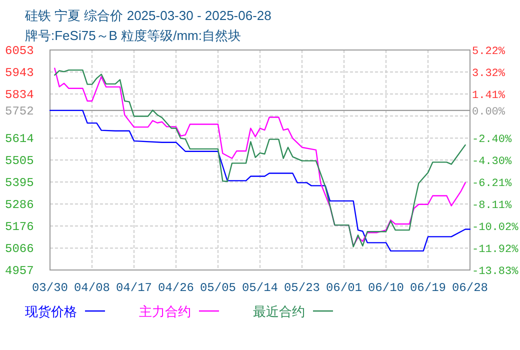 The height and width of the screenshot is (350, 520). Describe the element at coordinates (51, 311) in the screenshot. I see `legend-label: 现货价格` at that location.